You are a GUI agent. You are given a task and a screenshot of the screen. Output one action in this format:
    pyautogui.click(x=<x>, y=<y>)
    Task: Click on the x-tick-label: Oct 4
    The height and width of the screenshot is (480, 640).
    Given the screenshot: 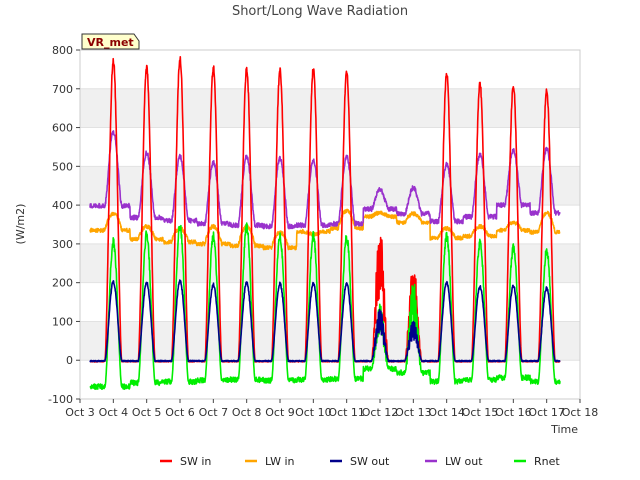 What is the action you would take?
    pyautogui.click(x=114, y=412)
    